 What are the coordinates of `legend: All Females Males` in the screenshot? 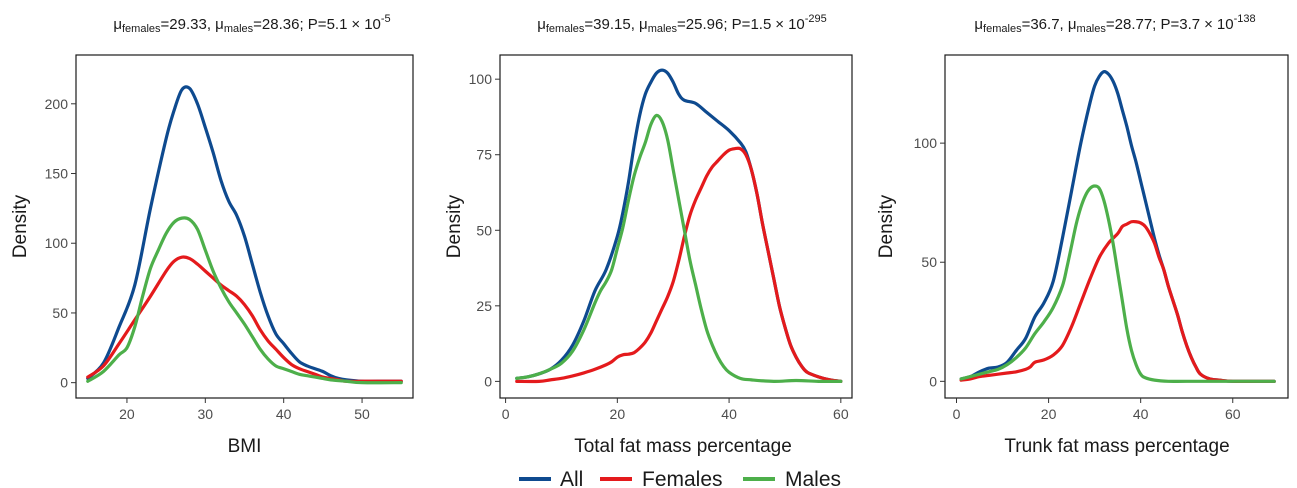 It's located at (680, 478).